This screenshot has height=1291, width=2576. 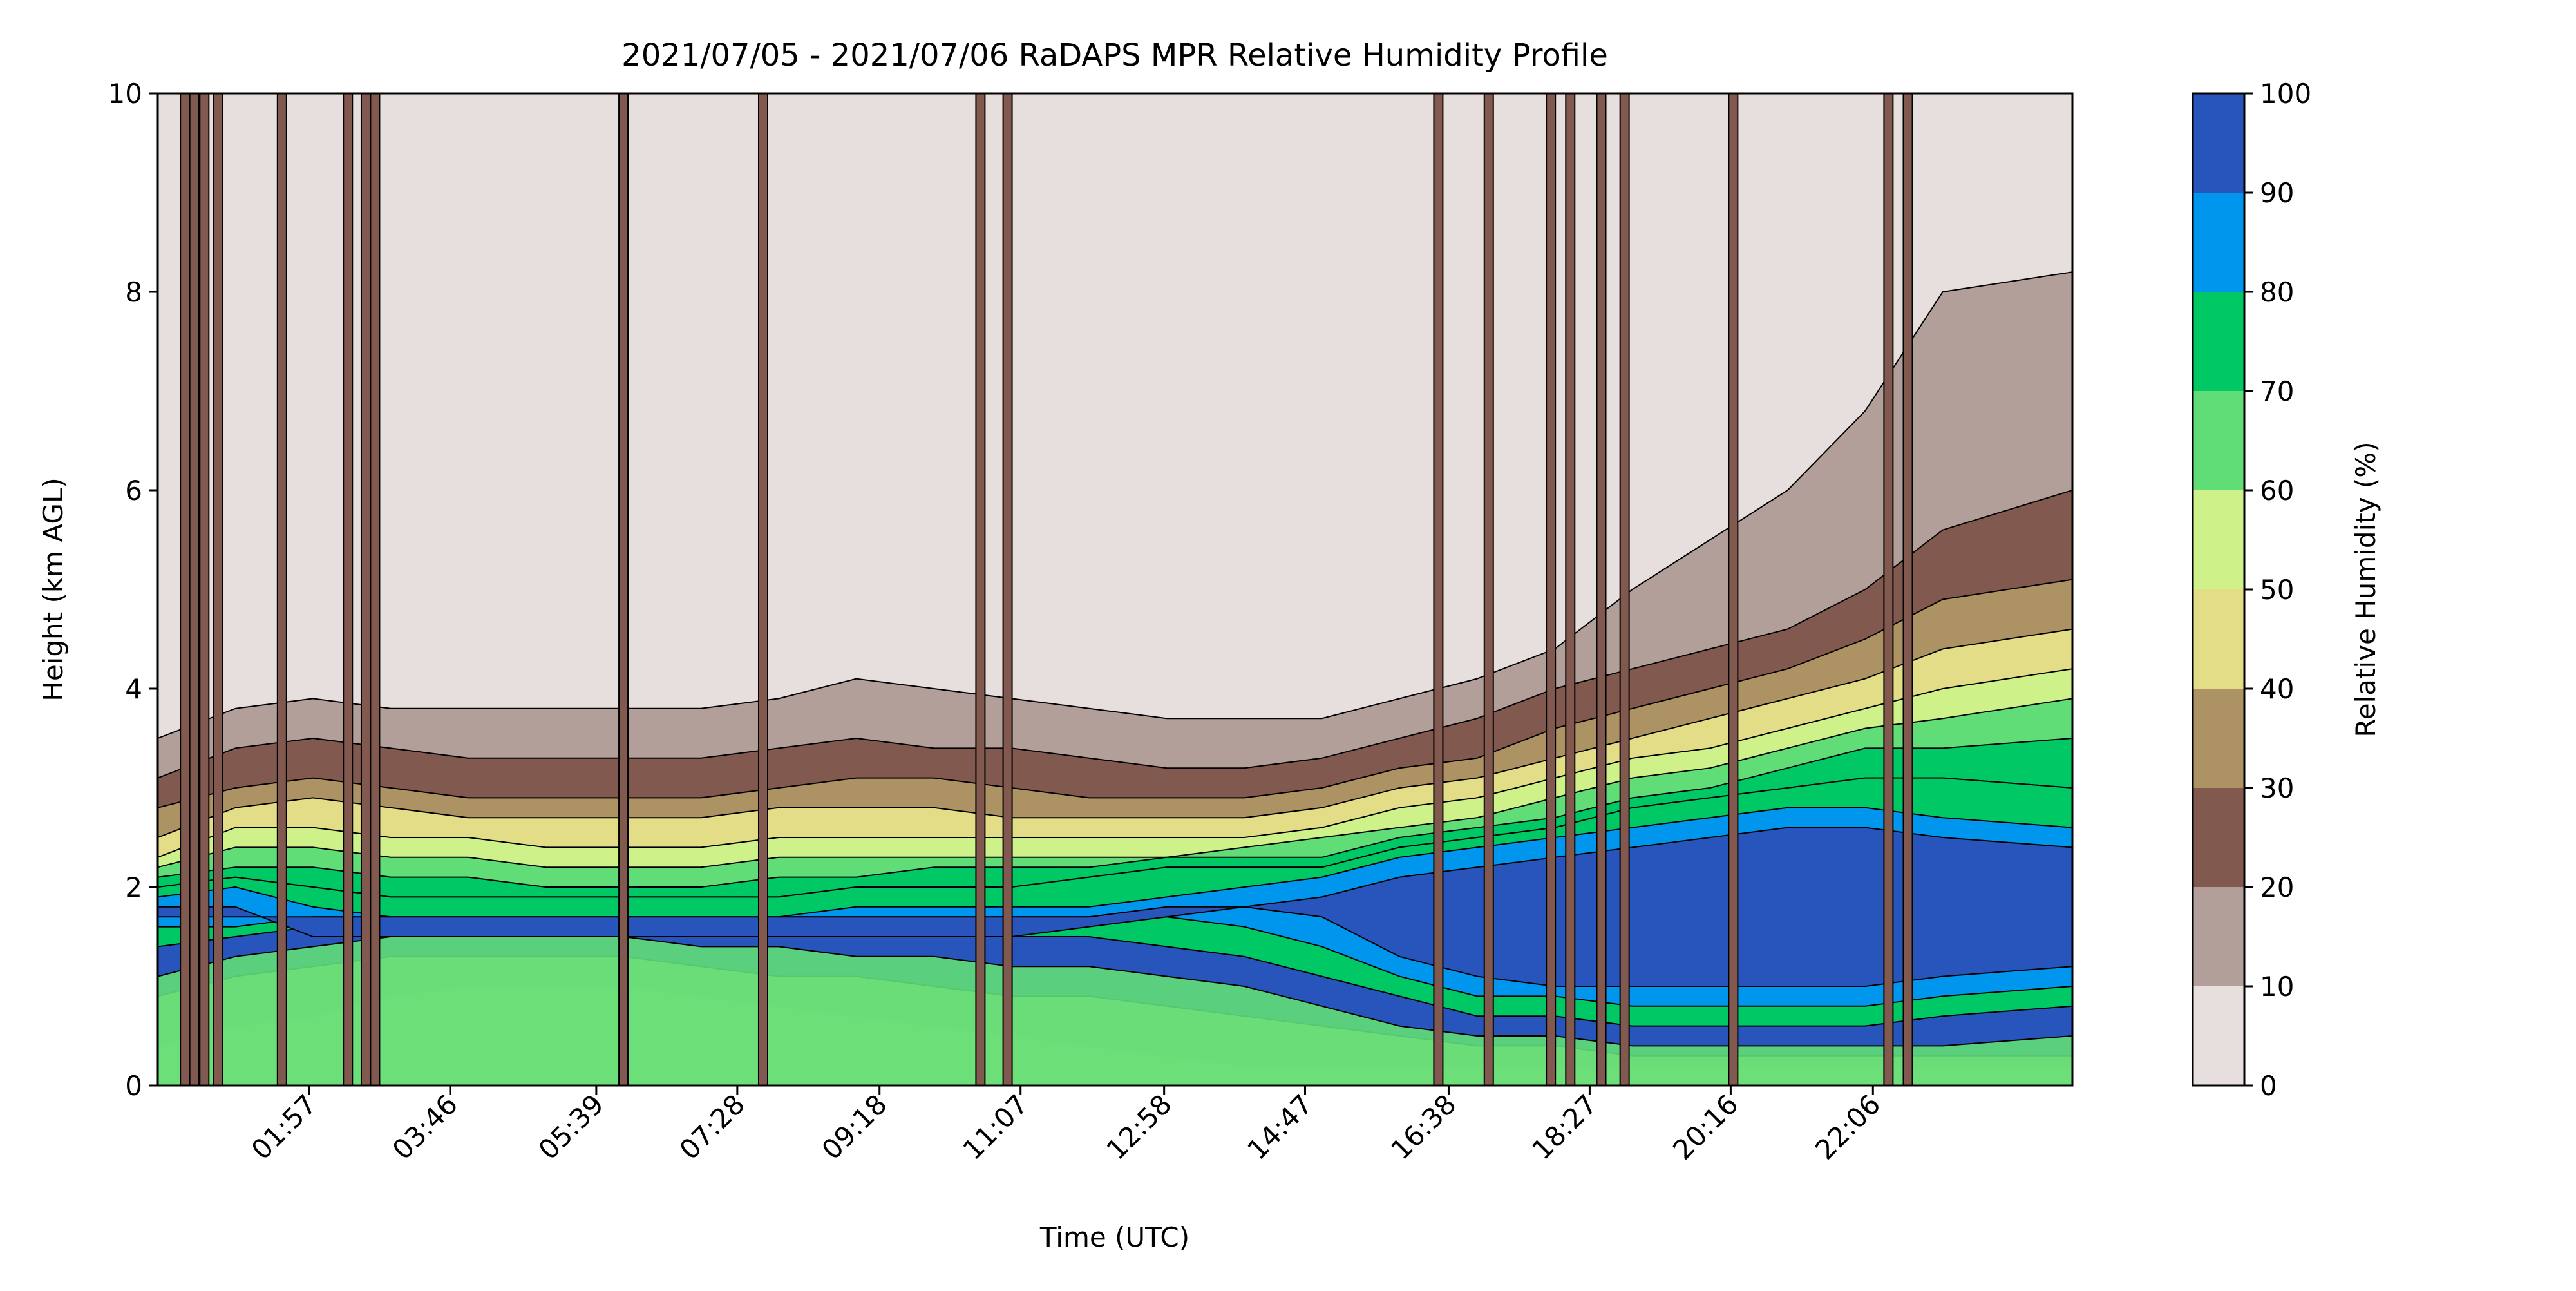 I want to click on colorbar-tick-label-6: 60, so click(x=2277, y=490).